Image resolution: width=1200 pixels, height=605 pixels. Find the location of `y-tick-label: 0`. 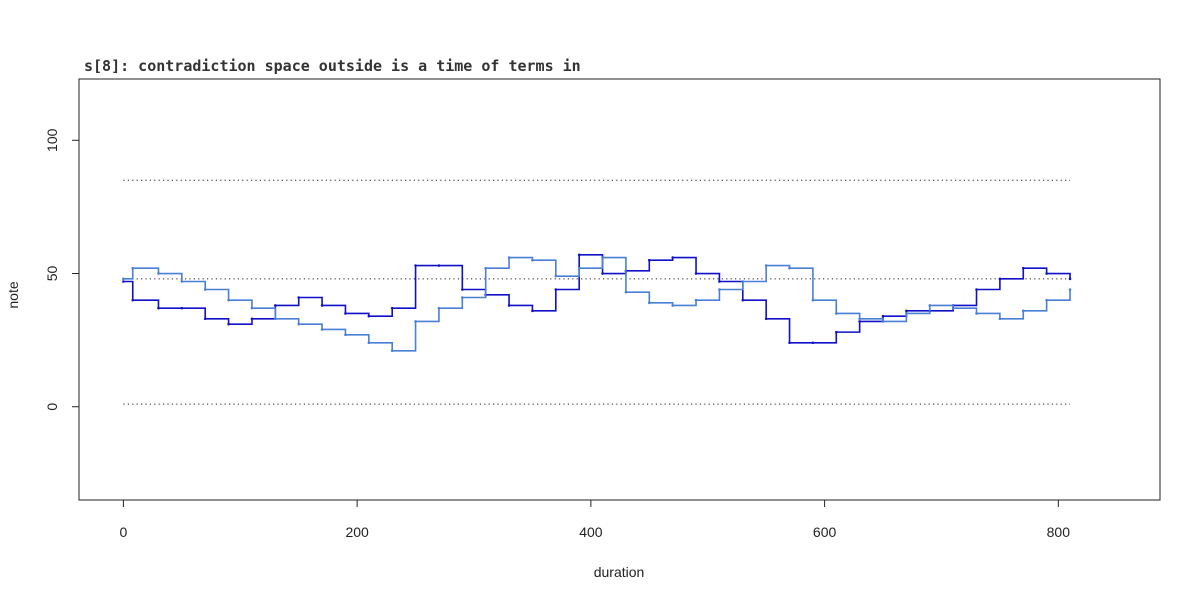

y-tick-label: 0 is located at coordinates (52, 407).